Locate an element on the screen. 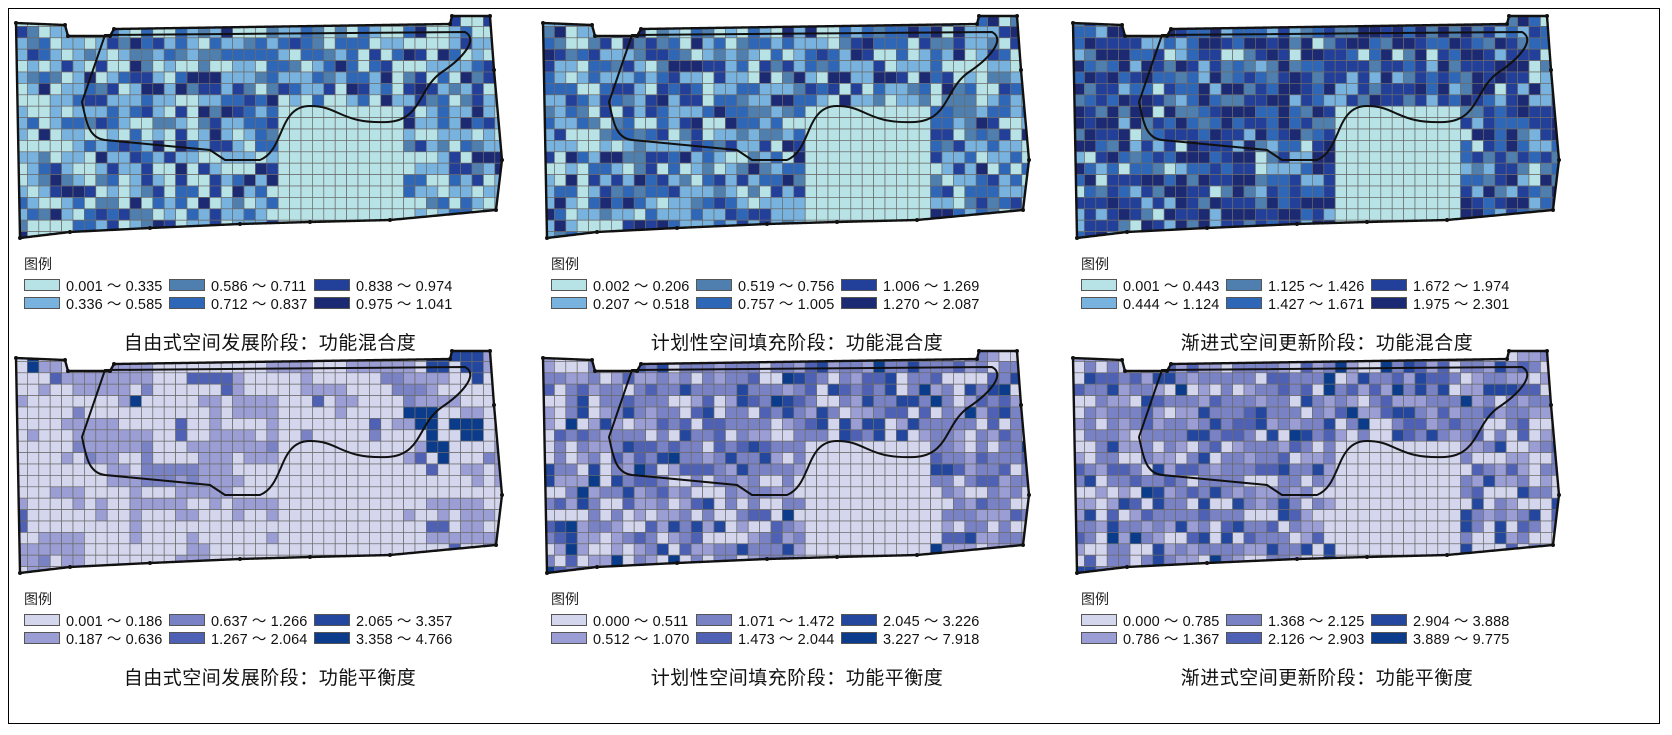  legend-item: 0.187 ～ 0.636 is located at coordinates (96, 638).